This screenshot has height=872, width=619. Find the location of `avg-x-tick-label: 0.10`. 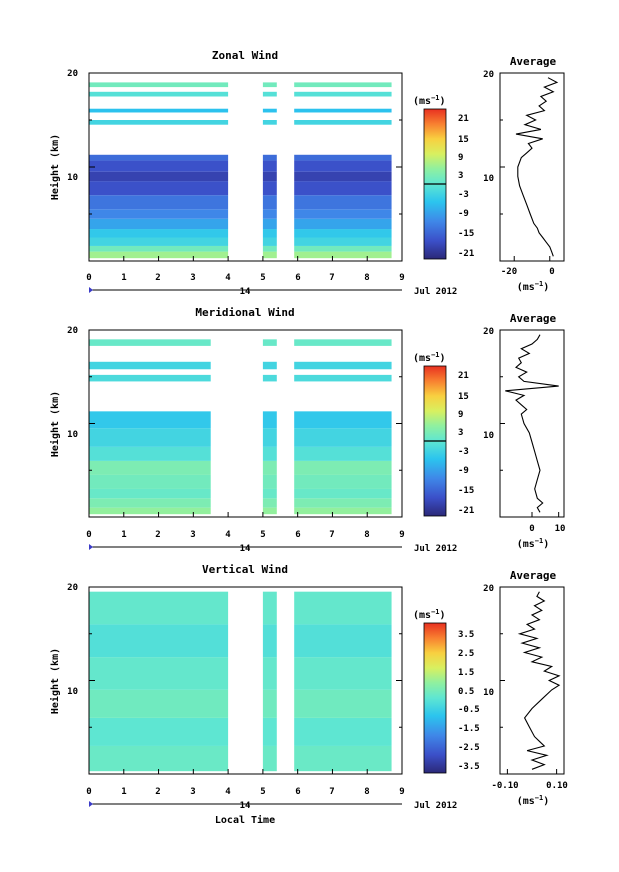

avg-x-tick-label: 0.10 is located at coordinates (557, 786).